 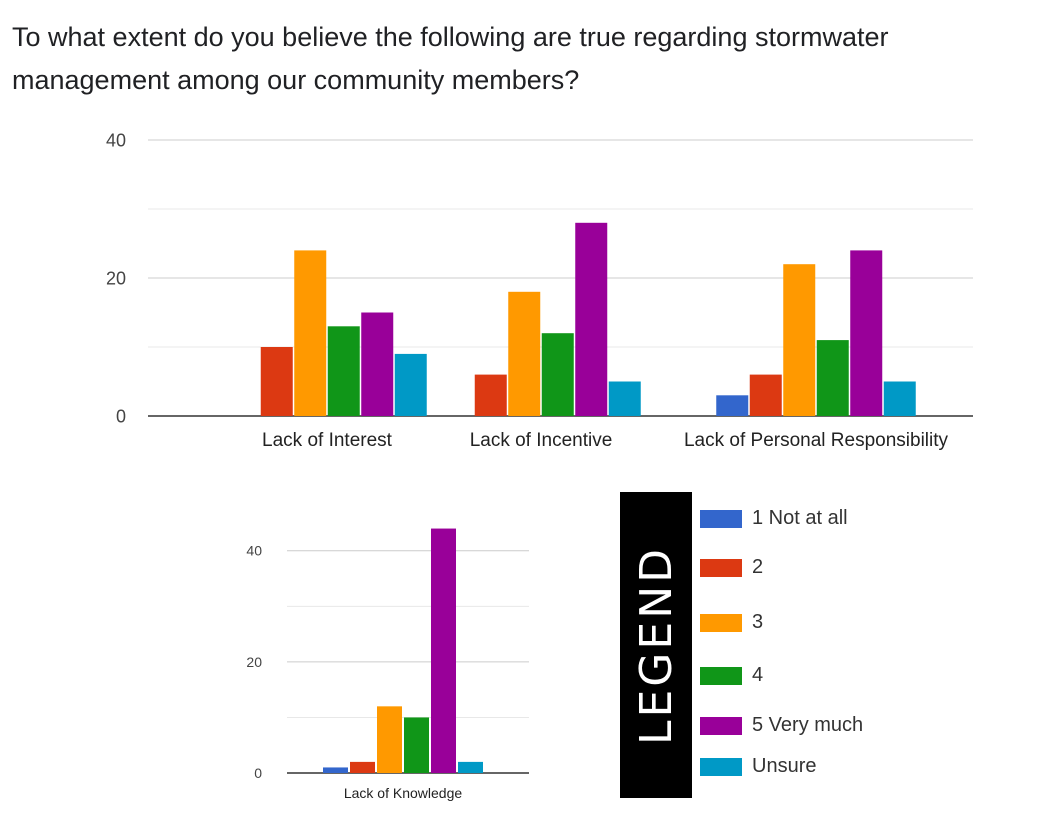 What do you see at coordinates (800, 518) in the screenshot?
I see `legend-label: 1 Not at all` at bounding box center [800, 518].